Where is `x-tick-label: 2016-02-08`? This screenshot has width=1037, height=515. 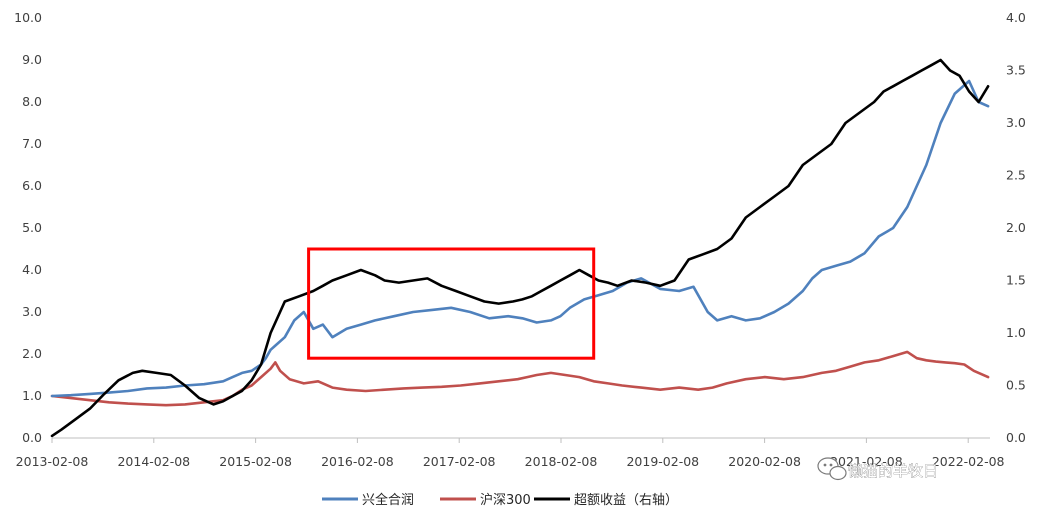 x-tick-label: 2016-02-08 is located at coordinates (357, 461).